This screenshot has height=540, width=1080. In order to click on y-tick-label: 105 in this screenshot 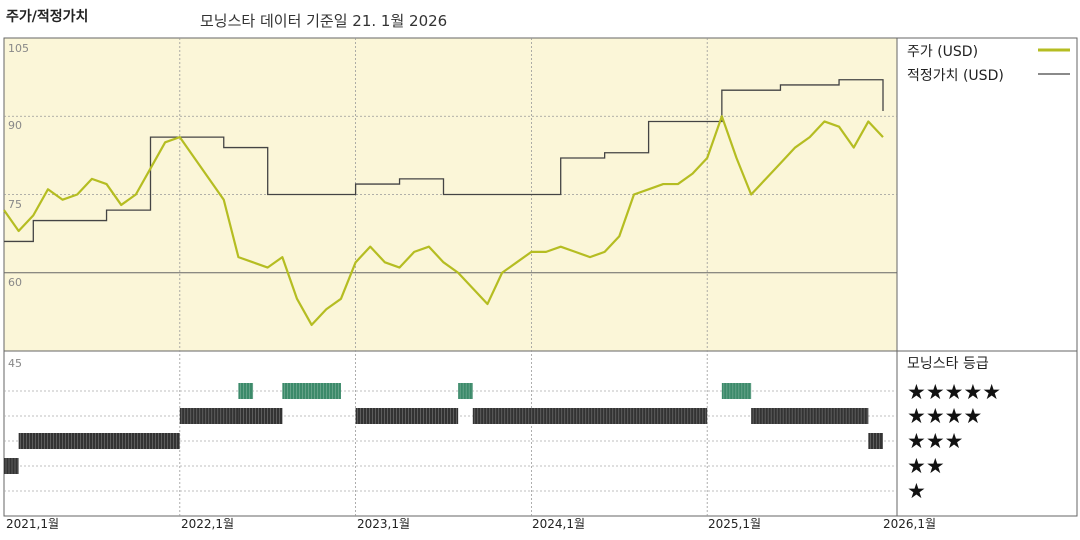, I will do `click(18, 48)`.